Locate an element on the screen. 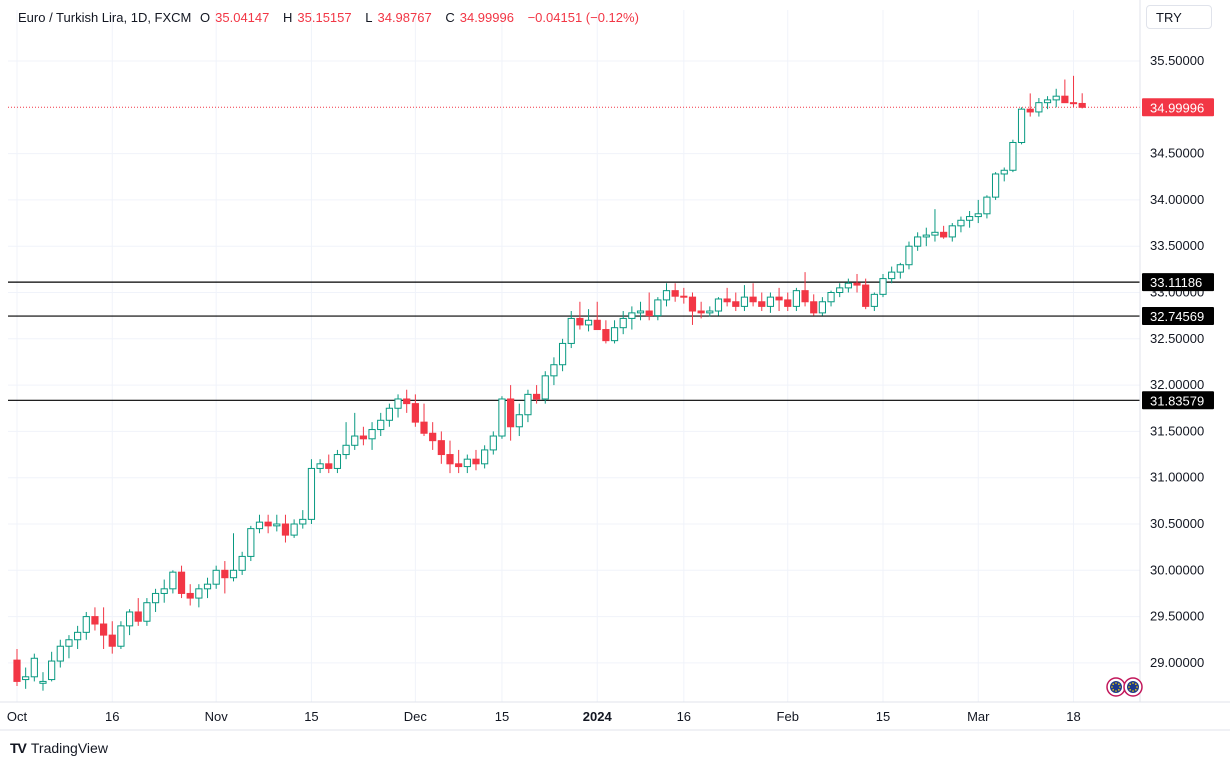 This screenshot has height=768, width=1230. price-tick-label: 34.00000 is located at coordinates (1177, 199).